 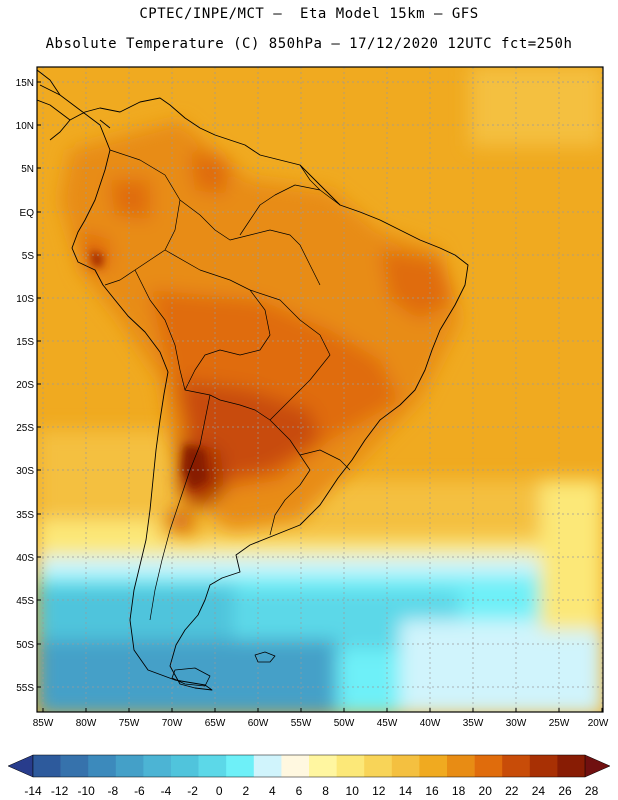 What do you see at coordinates (299, 791) in the screenshot?
I see `colorbar-label: 6` at bounding box center [299, 791].